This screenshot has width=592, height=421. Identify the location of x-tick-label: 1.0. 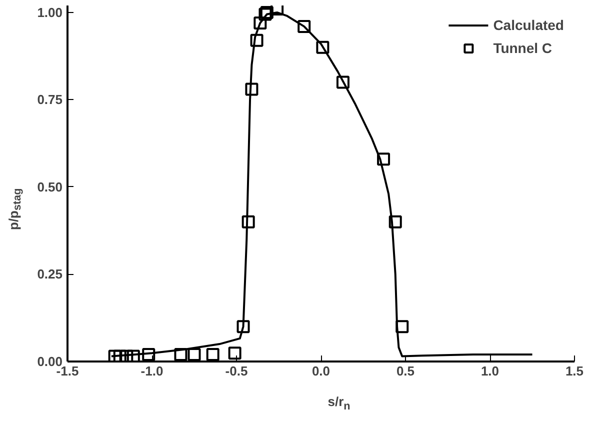
(490, 371).